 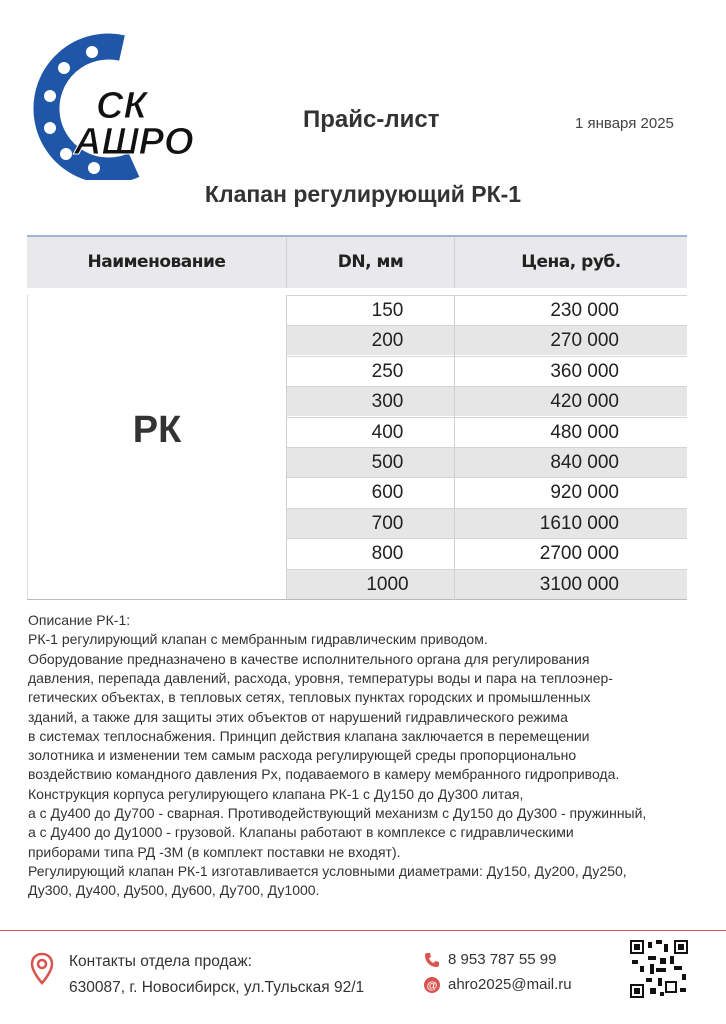 I want to click on price-cell: 3100 000, so click(x=579, y=584).